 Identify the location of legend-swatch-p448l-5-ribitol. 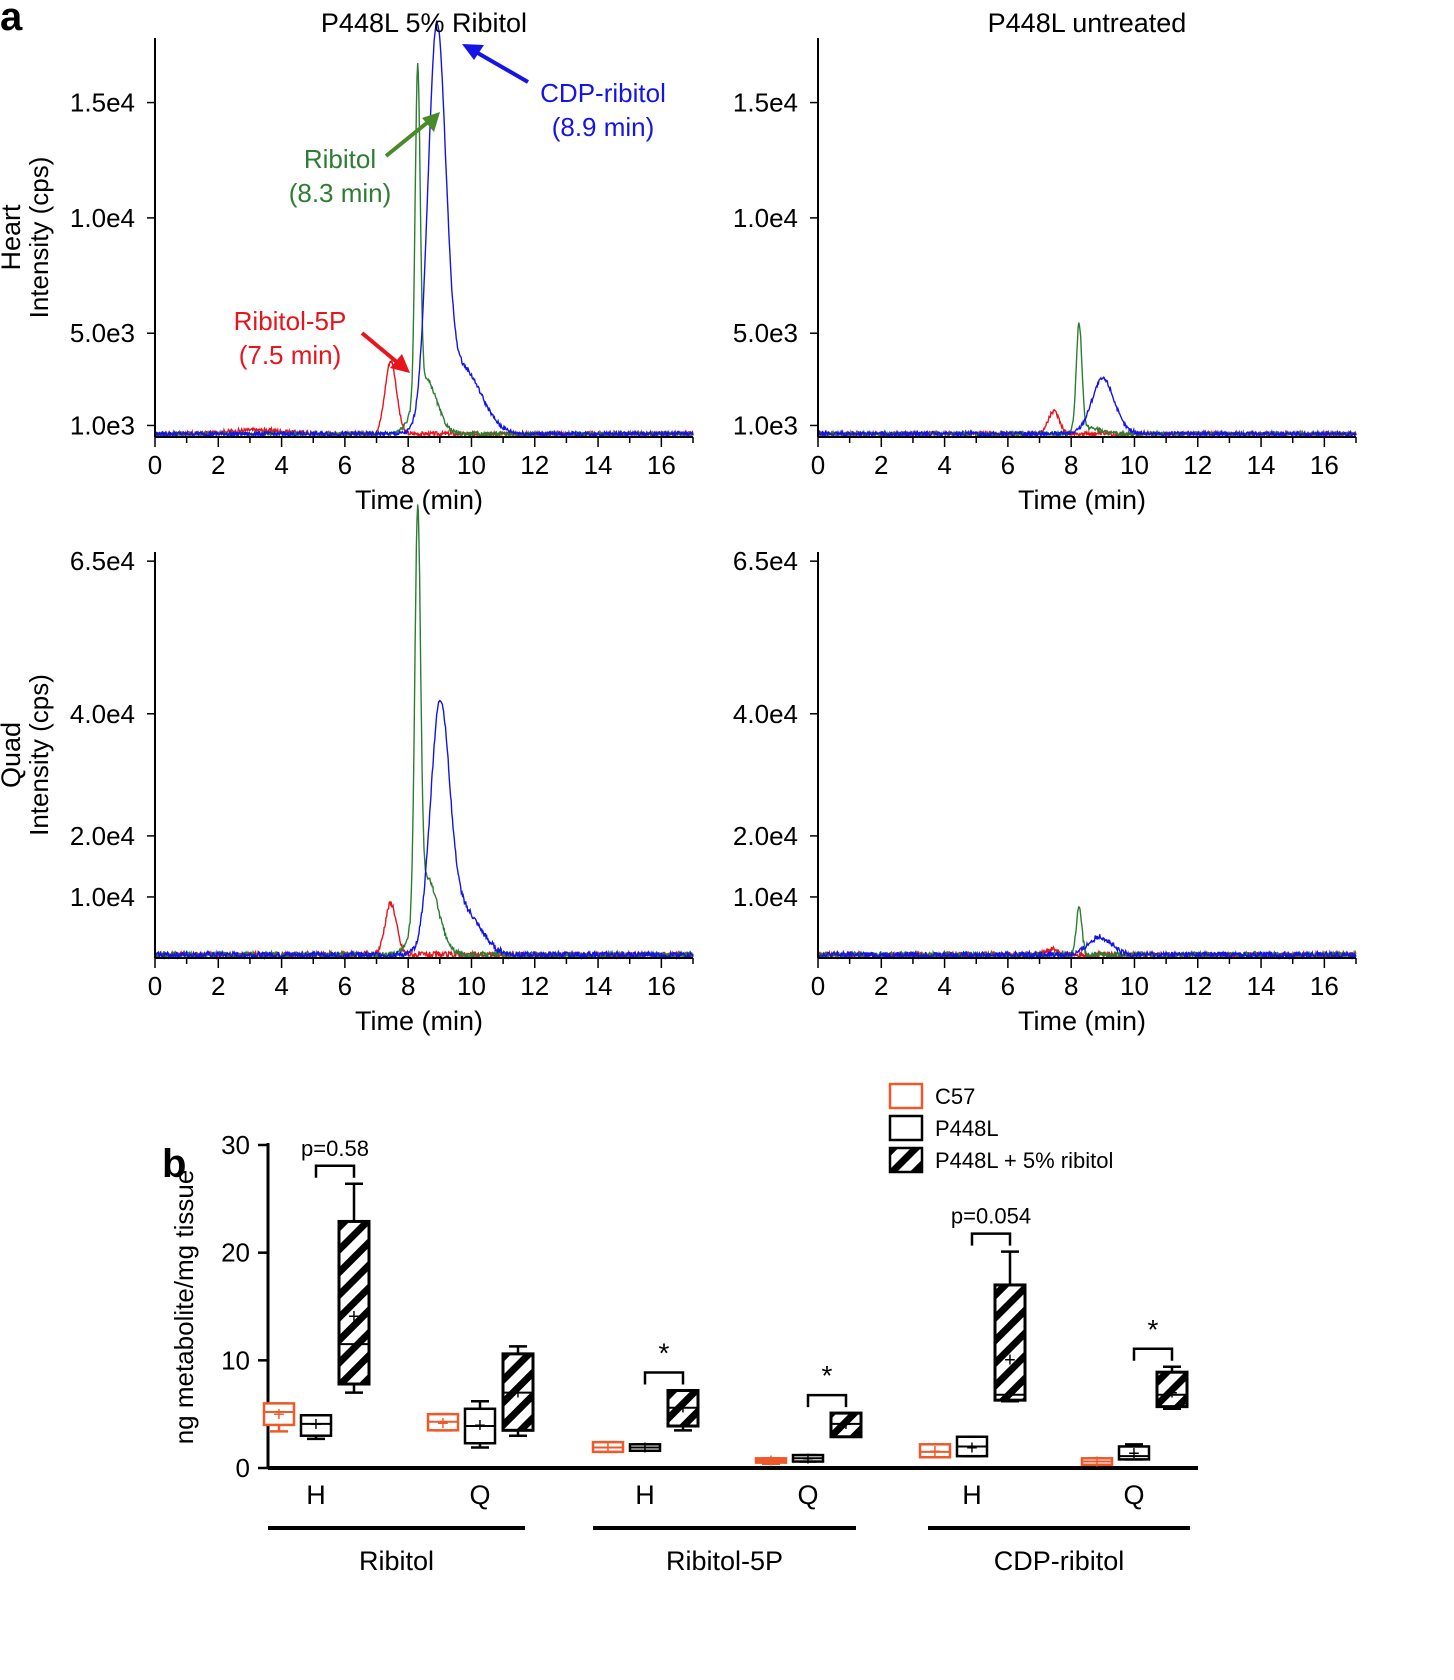
(906, 1160).